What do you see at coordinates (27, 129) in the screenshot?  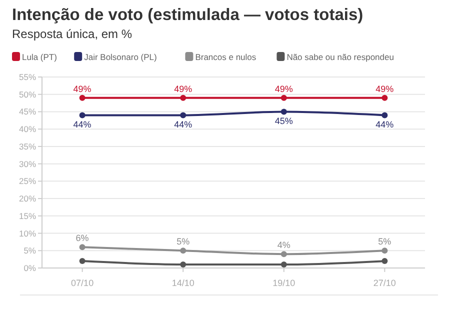 I see `y-tick-label: 40%` at bounding box center [27, 129].